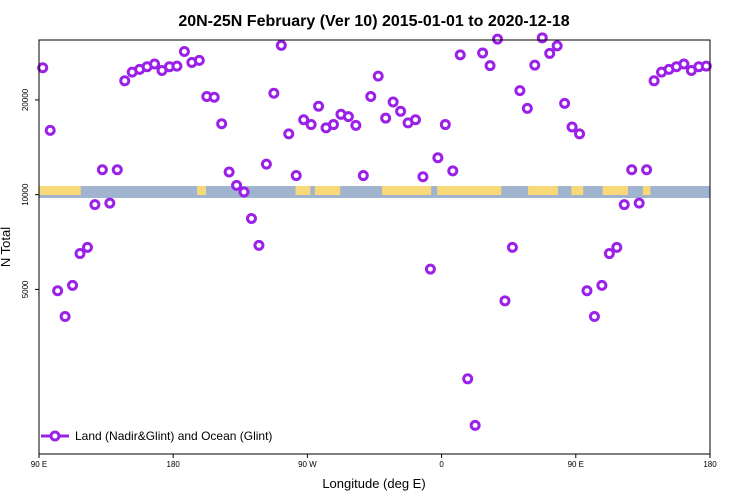 The image size is (750, 500). Describe the element at coordinates (373, 483) in the screenshot. I see `x-axis-label: Longitude (deg E)` at that location.